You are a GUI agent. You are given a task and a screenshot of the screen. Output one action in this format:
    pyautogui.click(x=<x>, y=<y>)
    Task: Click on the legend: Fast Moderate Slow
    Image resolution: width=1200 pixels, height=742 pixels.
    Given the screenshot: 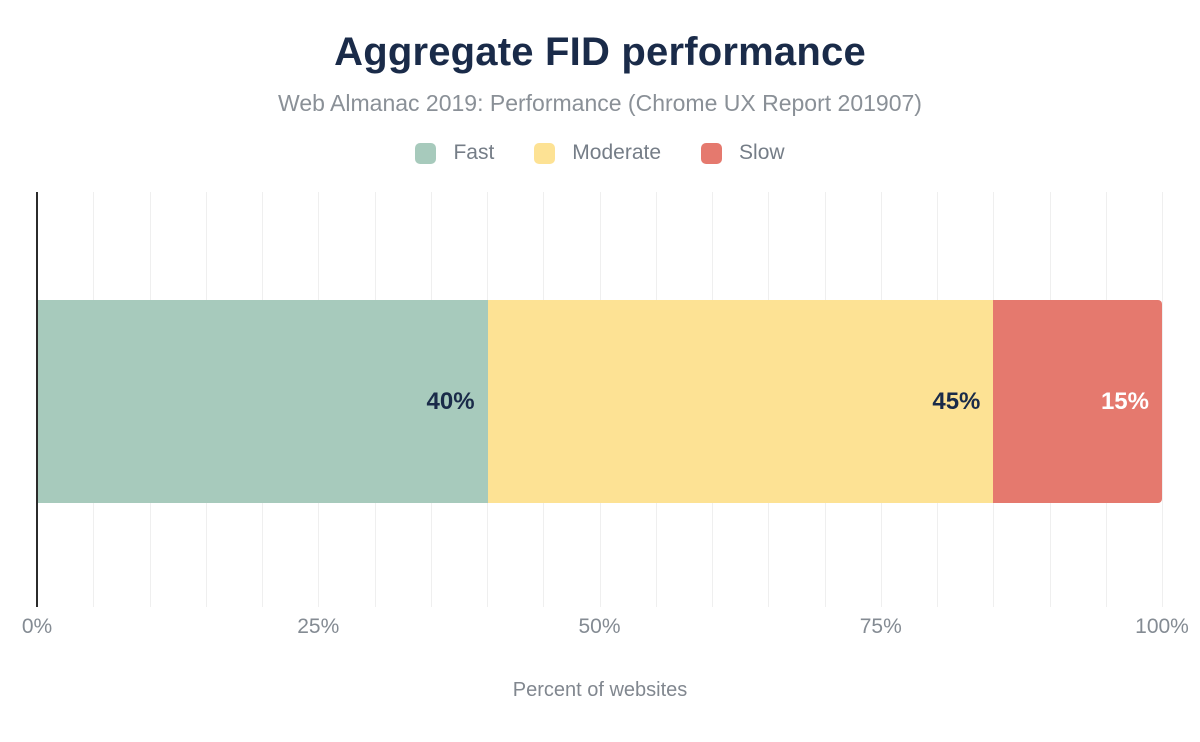 What is the action you would take?
    pyautogui.click(x=600, y=153)
    